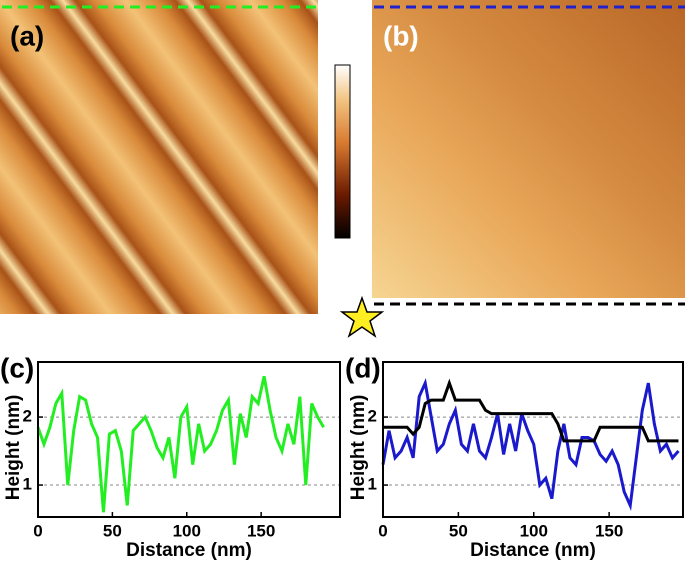  I want to click on panel-label: (a), so click(27, 35).